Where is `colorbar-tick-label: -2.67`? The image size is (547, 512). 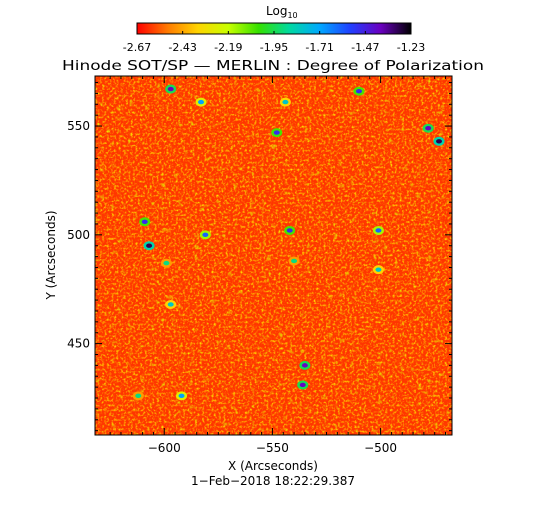 colorbar-tick-label: -2.67 is located at coordinates (137, 47).